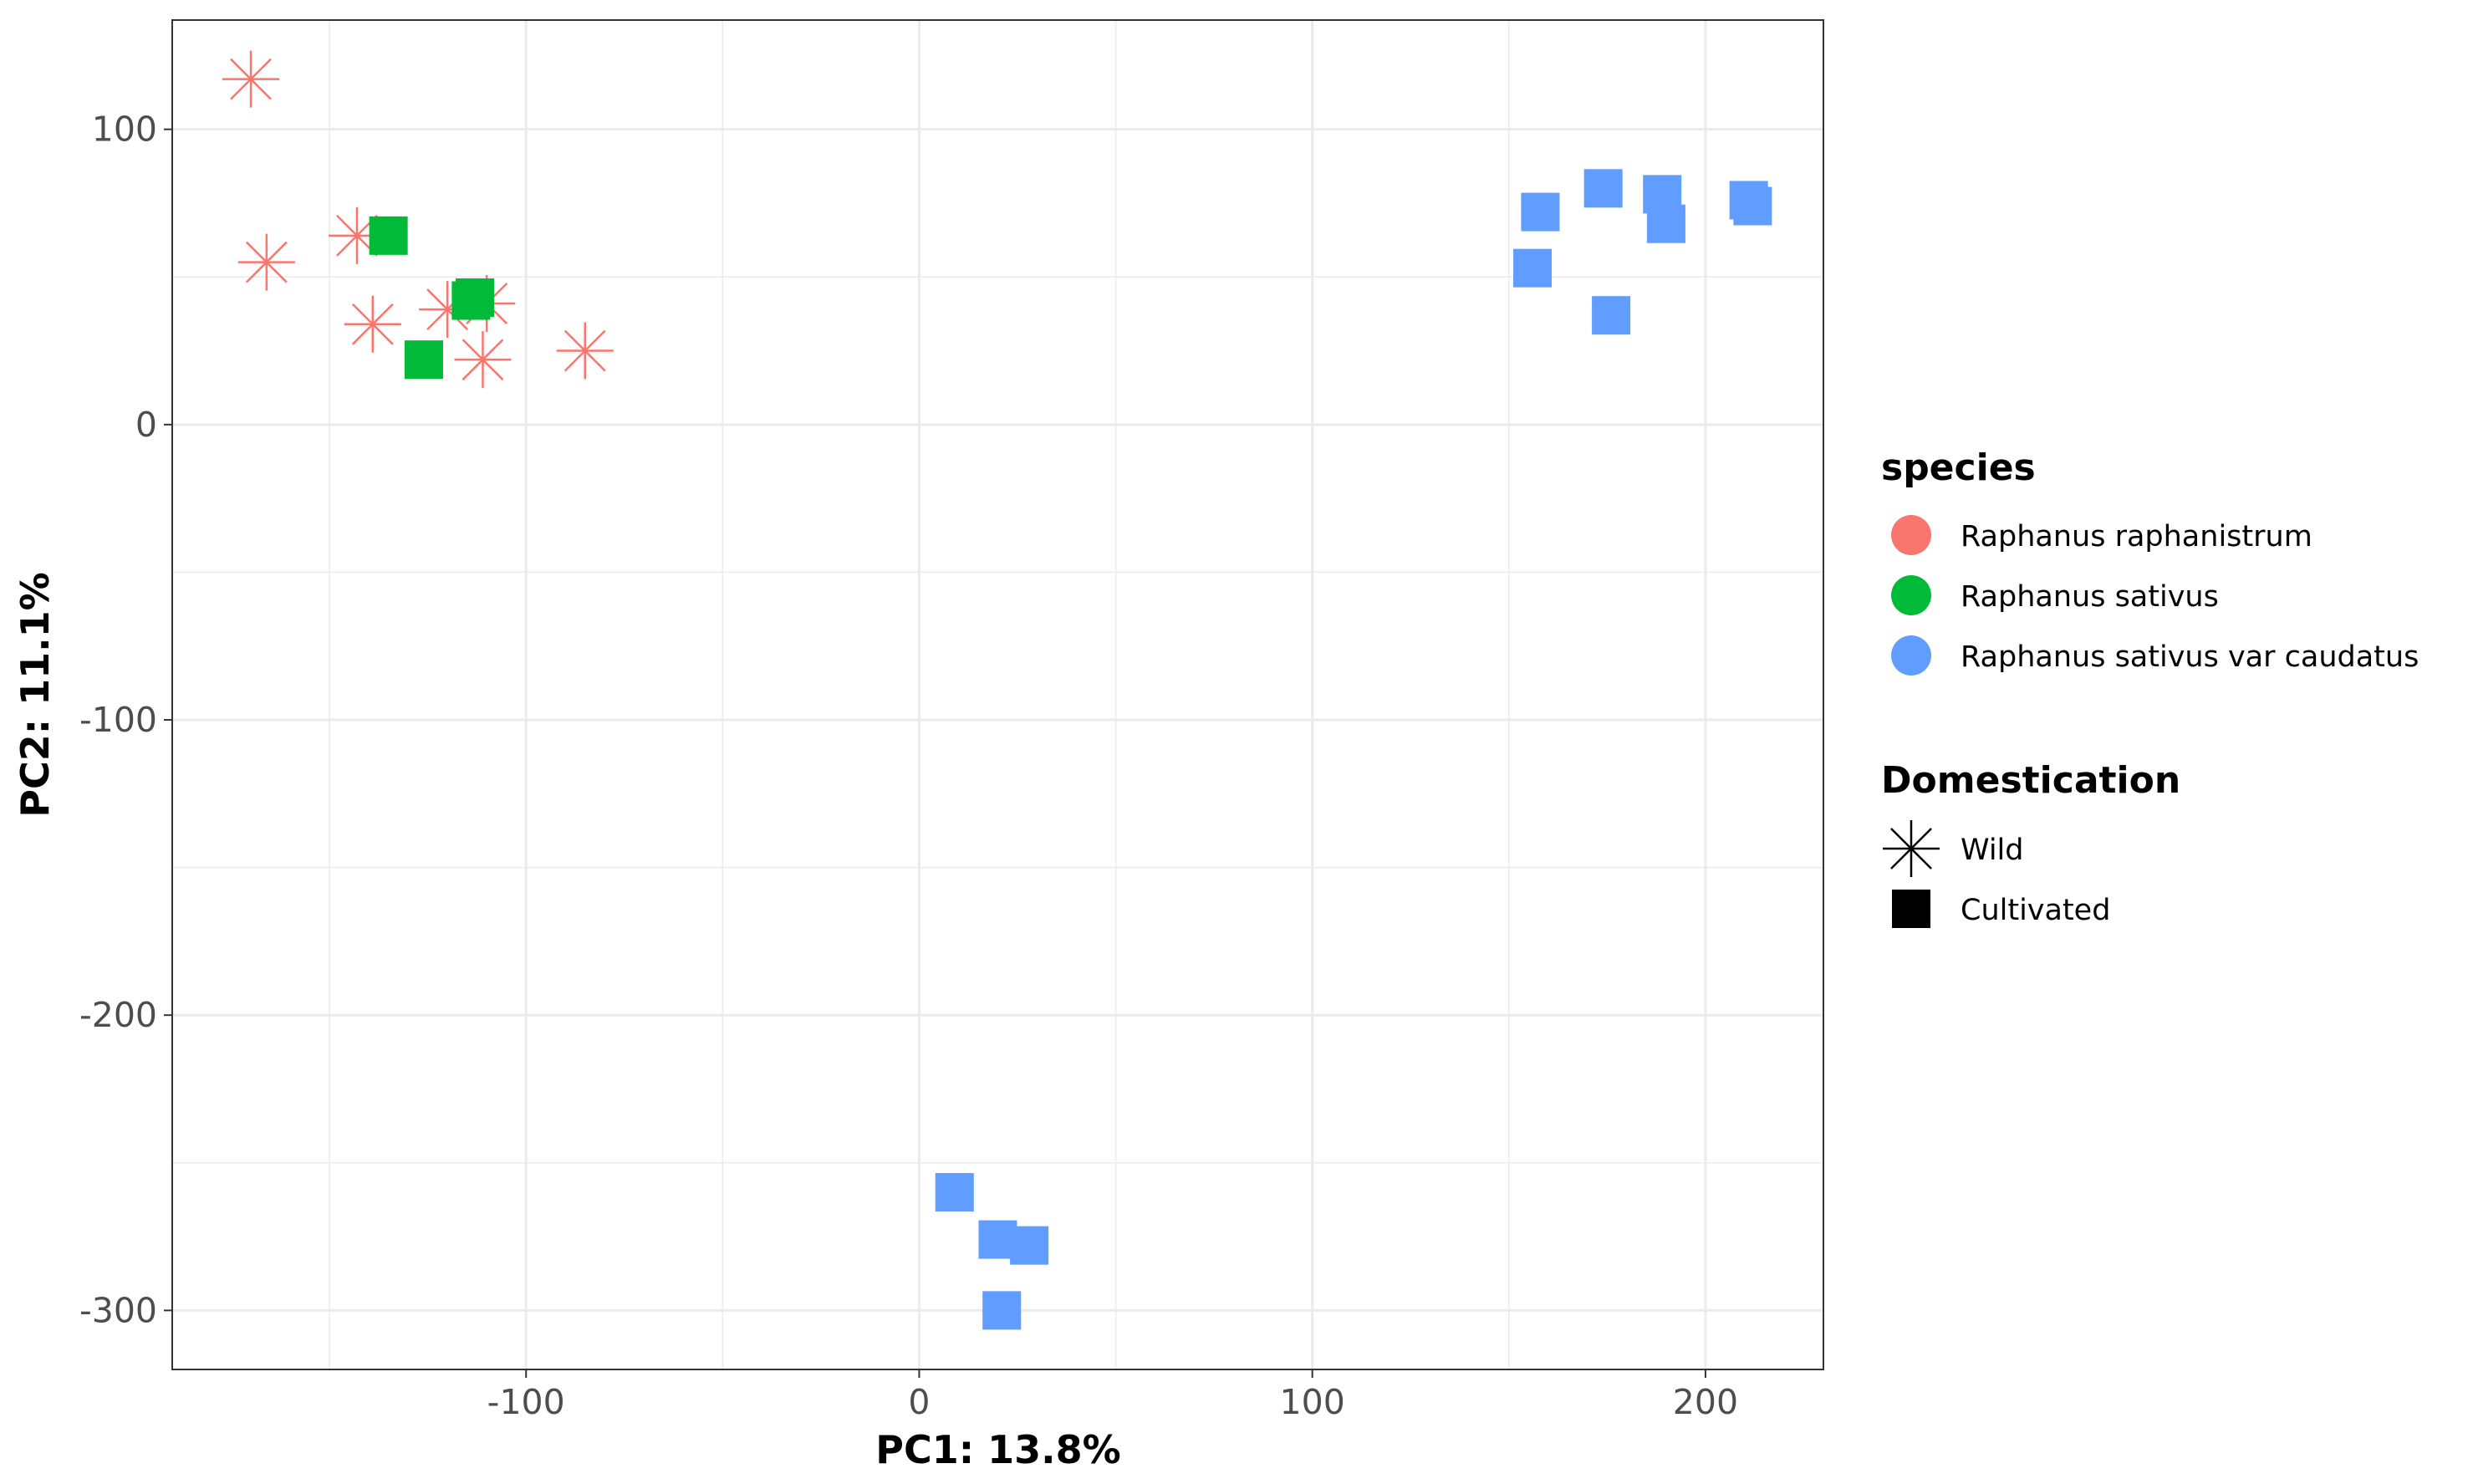 This screenshot has height=1484, width=2468. I want to click on legend-label: Cultivated, so click(2035, 910).